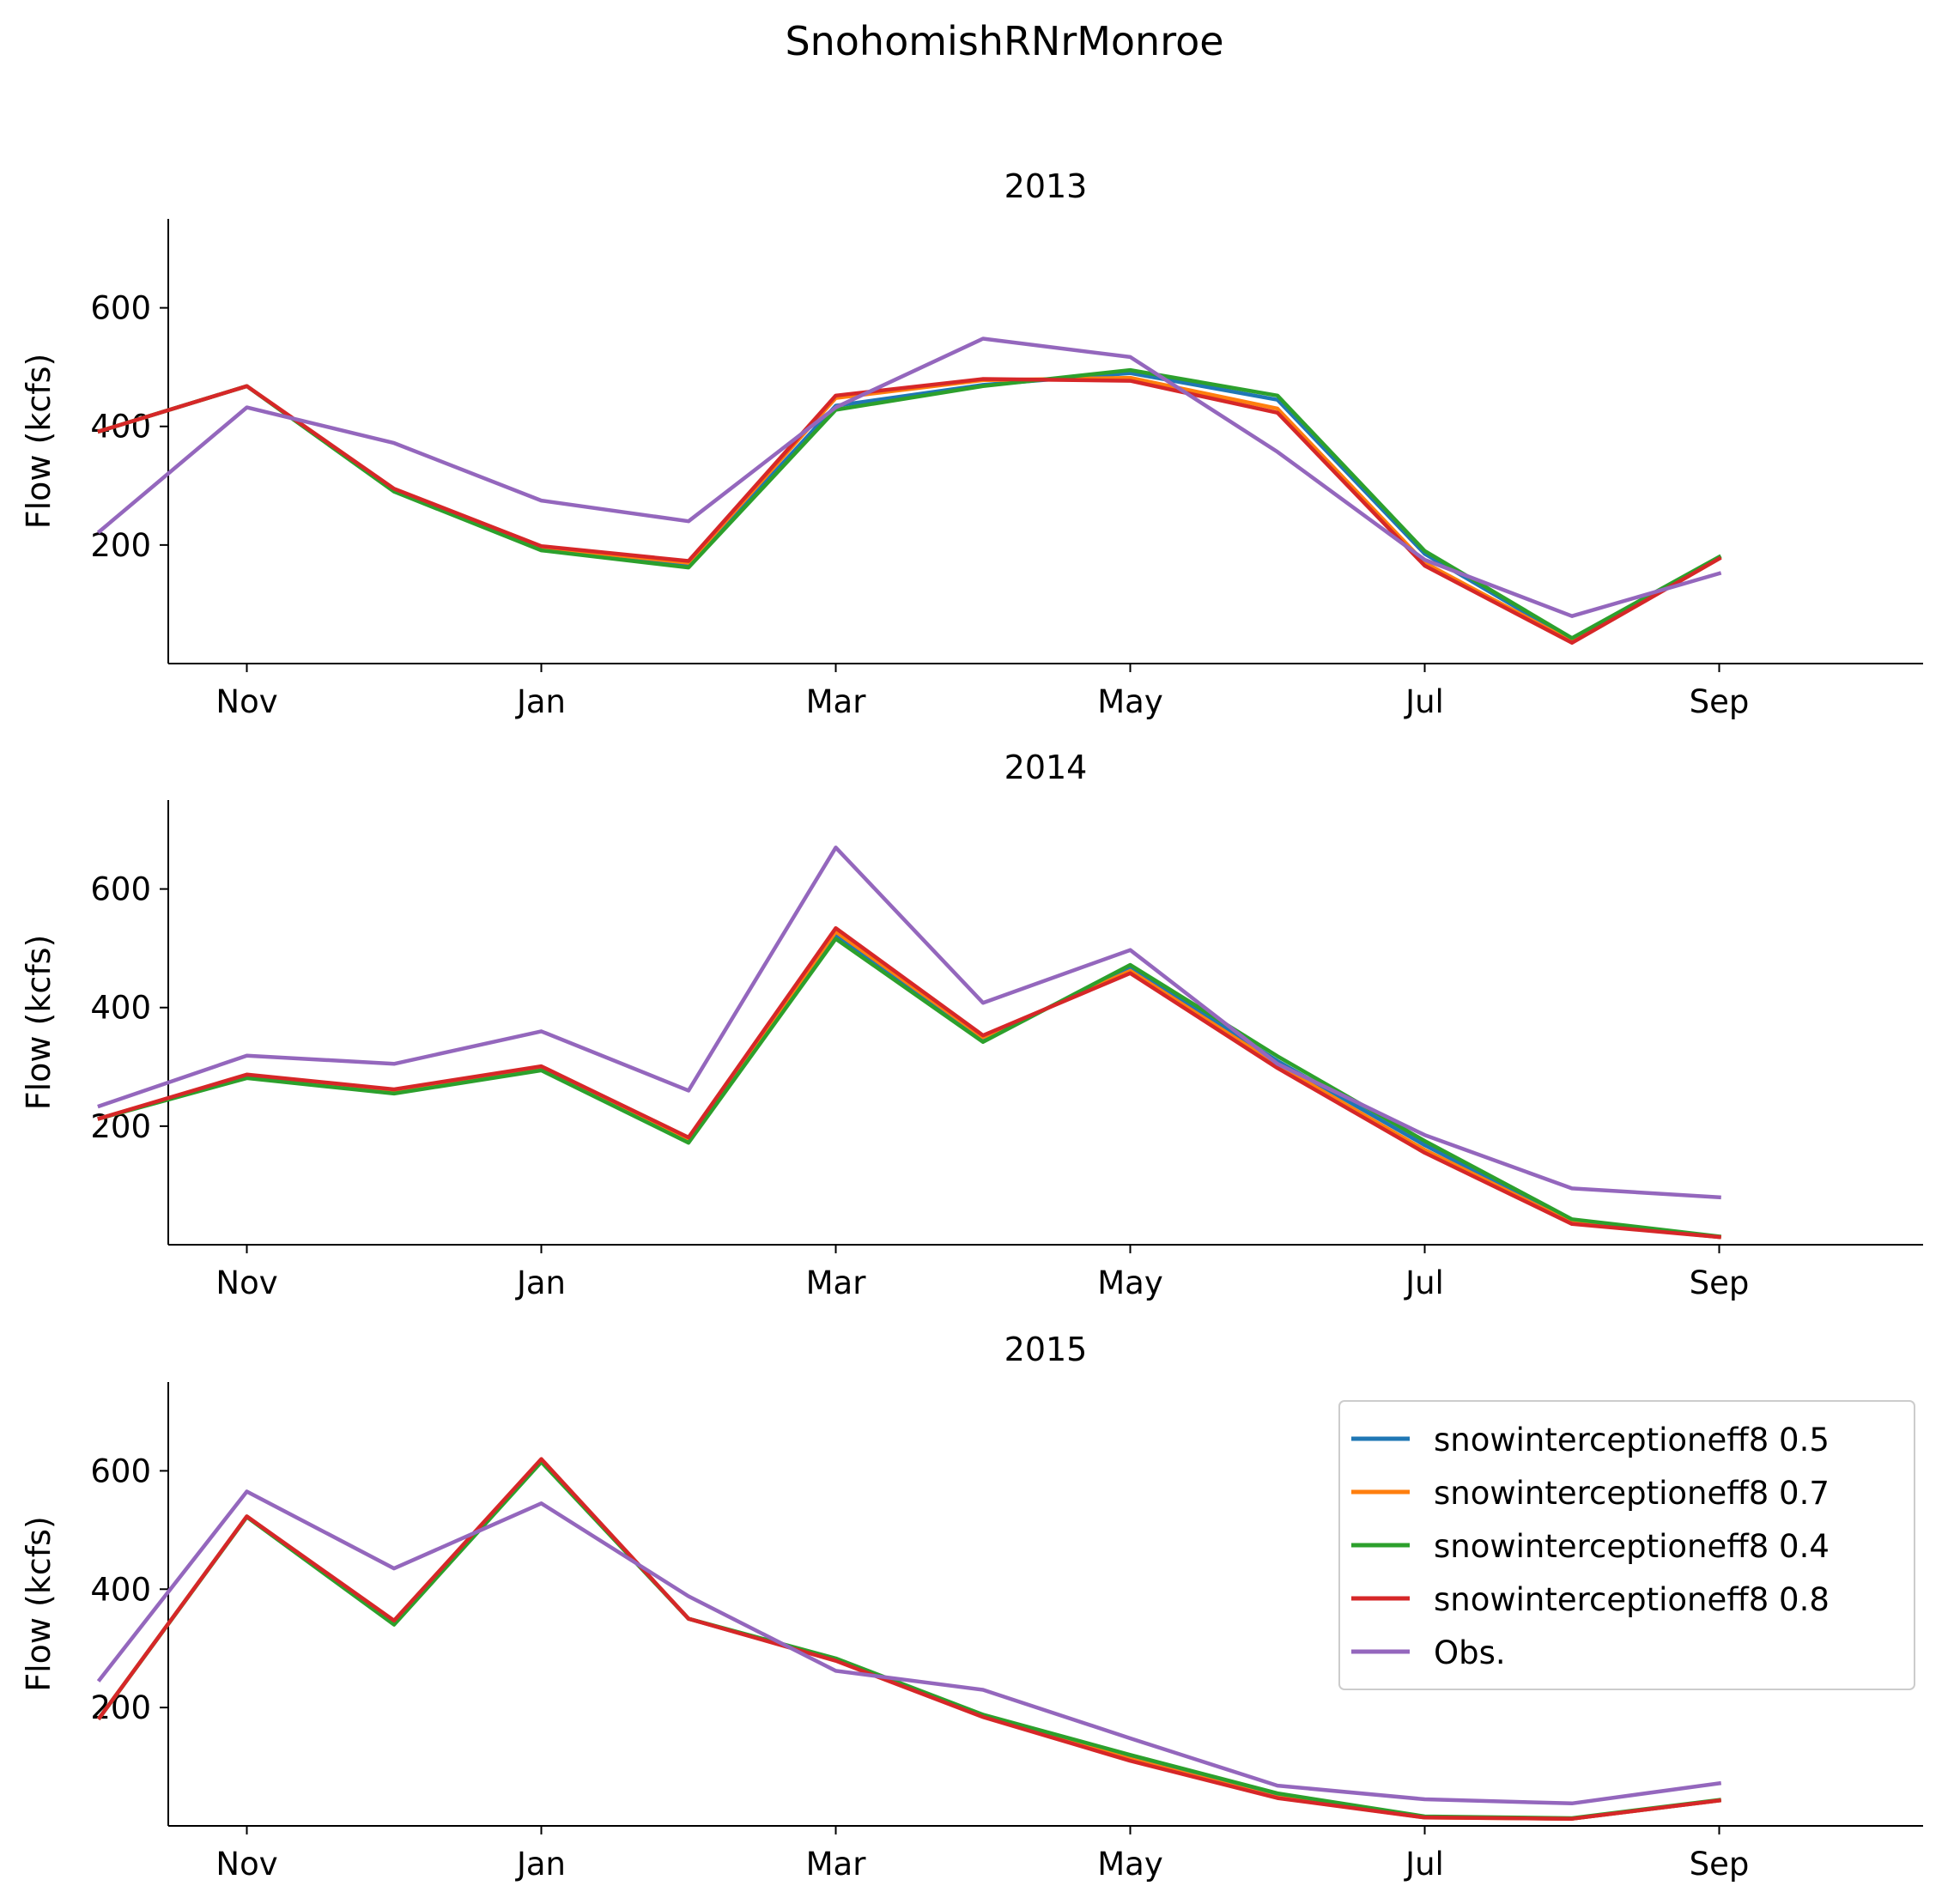  What do you see at coordinates (1632, 1547) in the screenshot?
I see `legend-label: snowinterceptioneff8 0.4` at bounding box center [1632, 1547].